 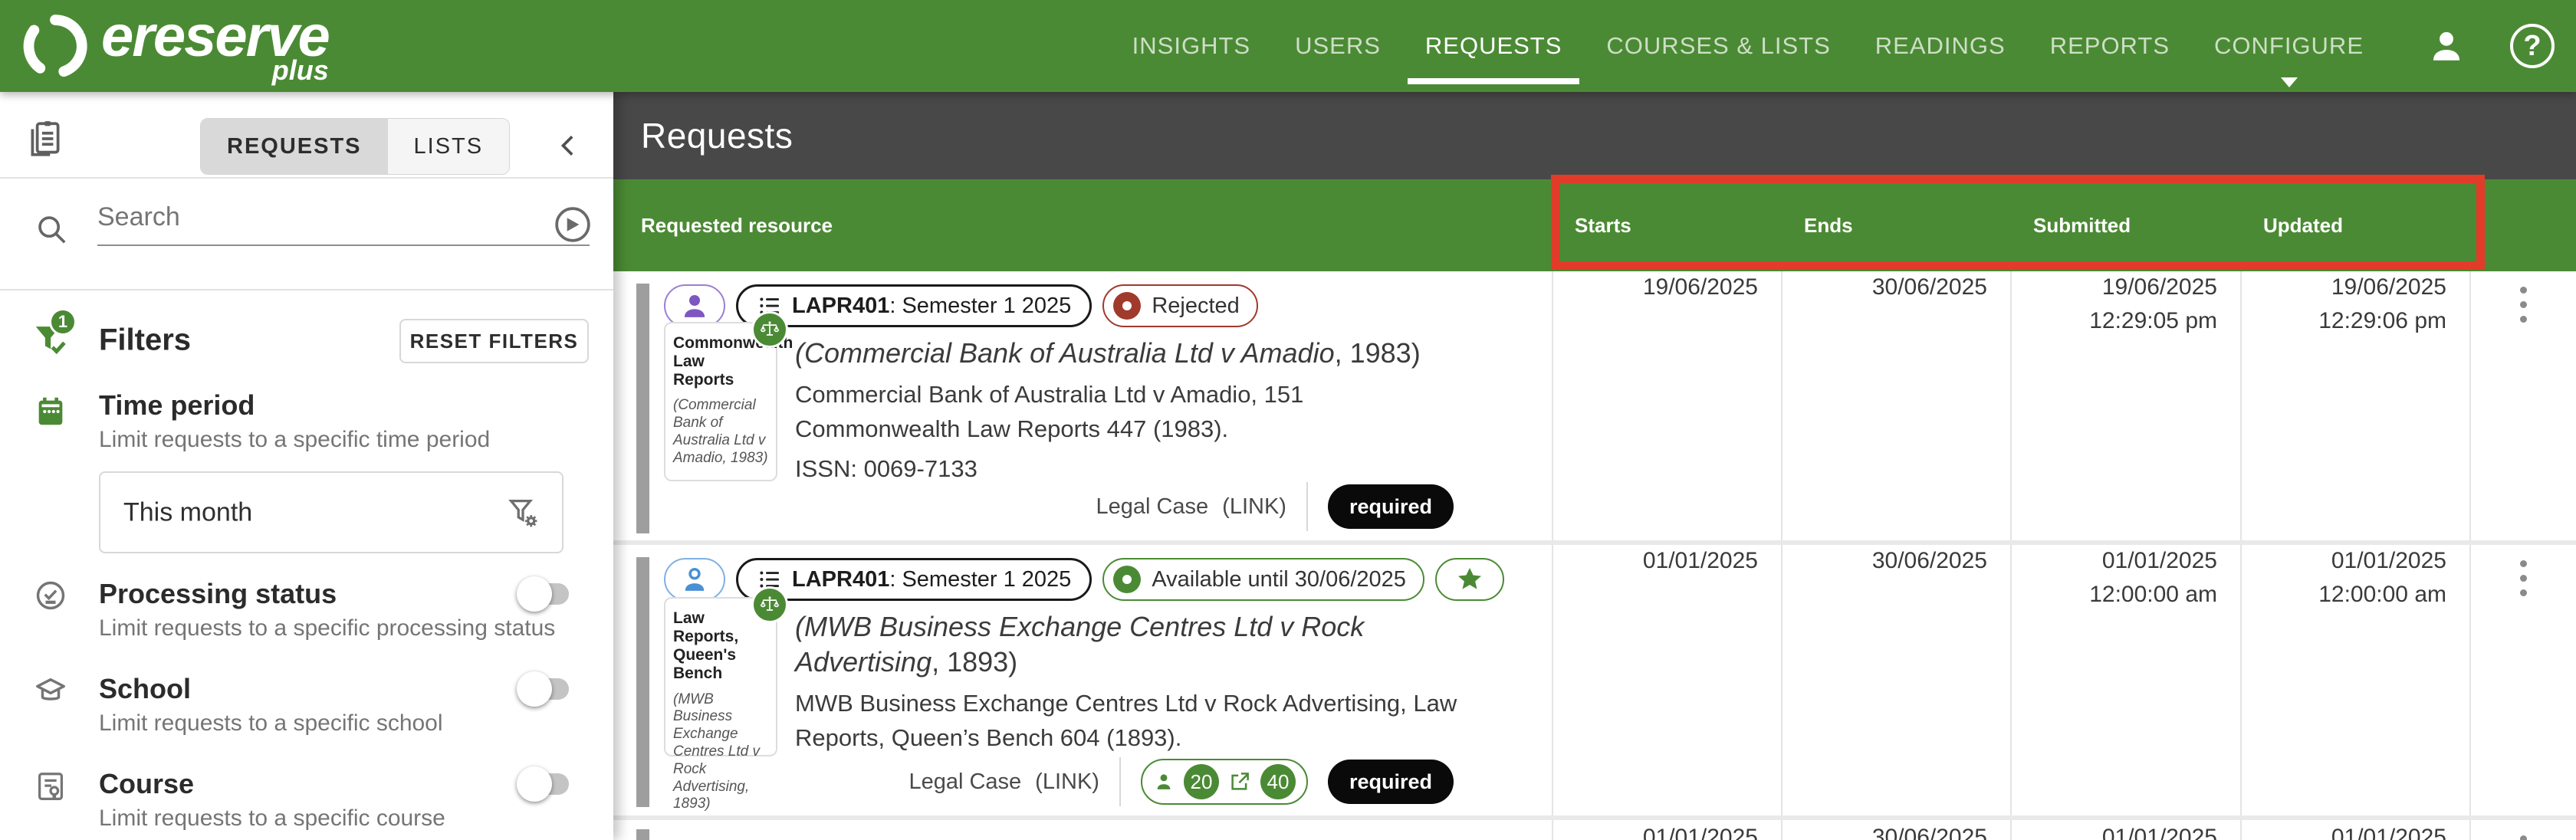 What do you see at coordinates (215, 36) in the screenshot?
I see `logo-brand-text: ereserve` at bounding box center [215, 36].